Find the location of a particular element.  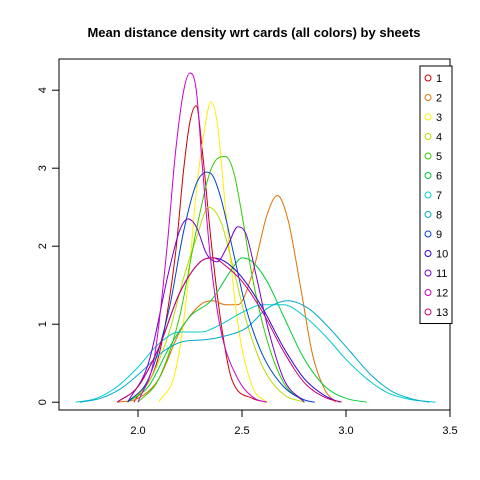

legend-label: 12 is located at coordinates (442, 294).